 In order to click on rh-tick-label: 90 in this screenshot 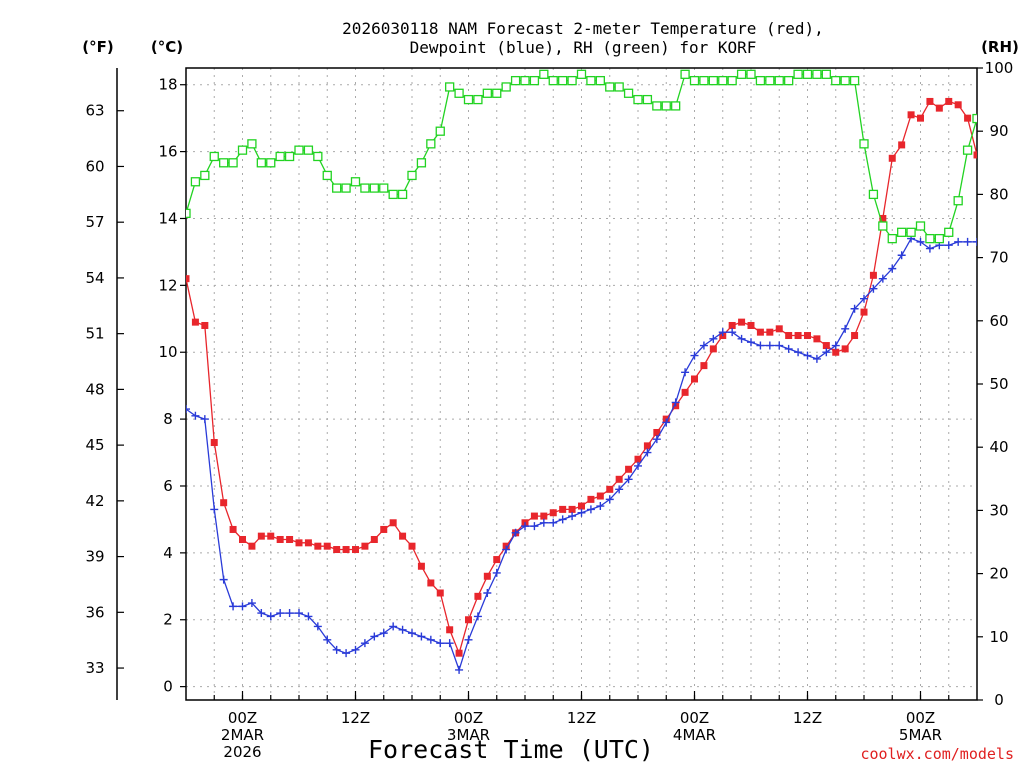, I will do `click(998, 131)`.